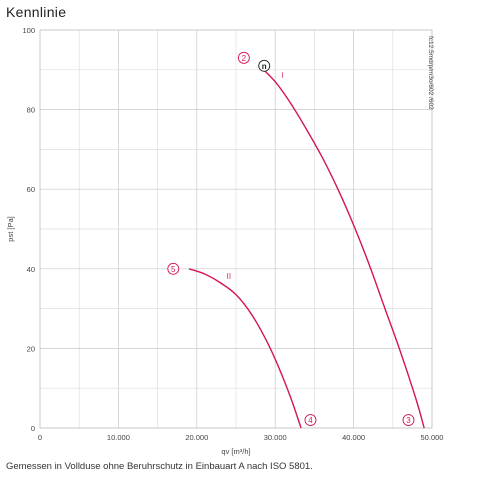  What do you see at coordinates (33, 428) in the screenshot?
I see `y-tick-label: 0` at bounding box center [33, 428].